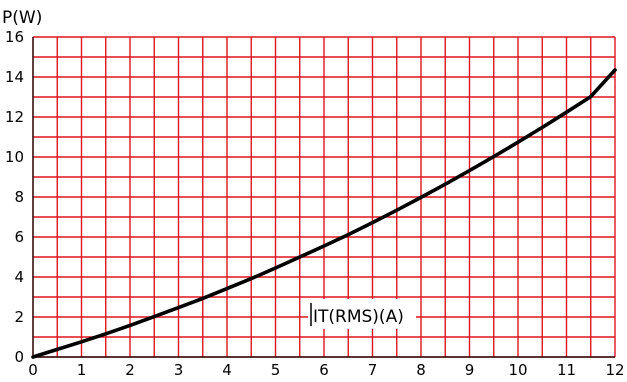  I want to click on y-tick-label: 12, so click(14, 117).